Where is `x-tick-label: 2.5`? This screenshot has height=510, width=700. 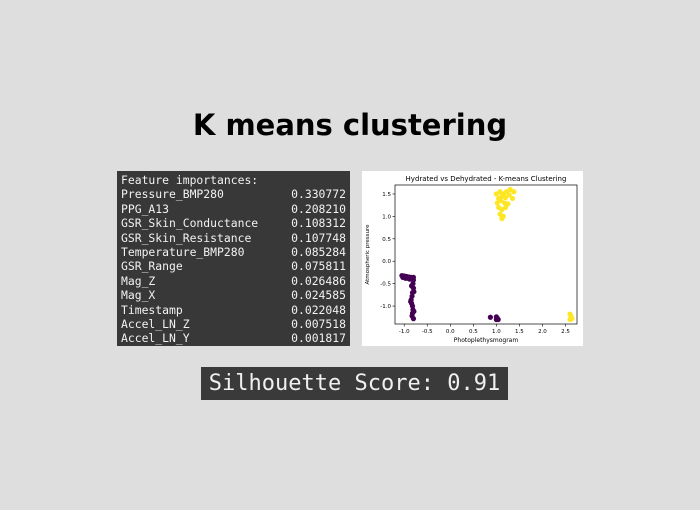 x-tick-label: 2.5 is located at coordinates (565, 332).